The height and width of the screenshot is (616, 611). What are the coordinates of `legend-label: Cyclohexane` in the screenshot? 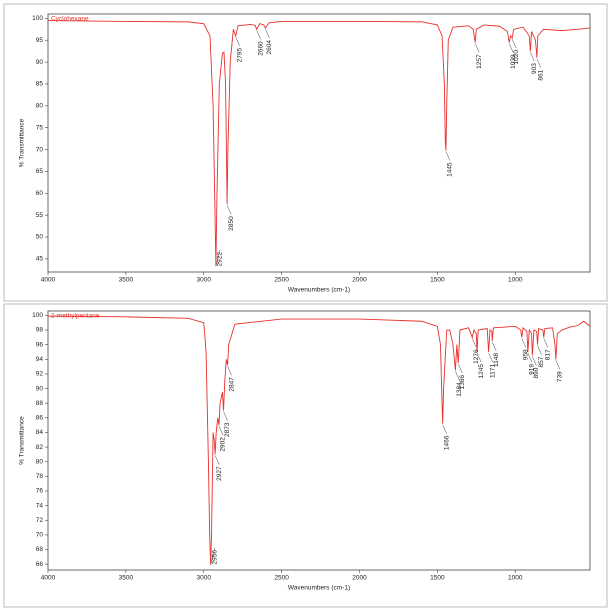 It's located at (70, 19).